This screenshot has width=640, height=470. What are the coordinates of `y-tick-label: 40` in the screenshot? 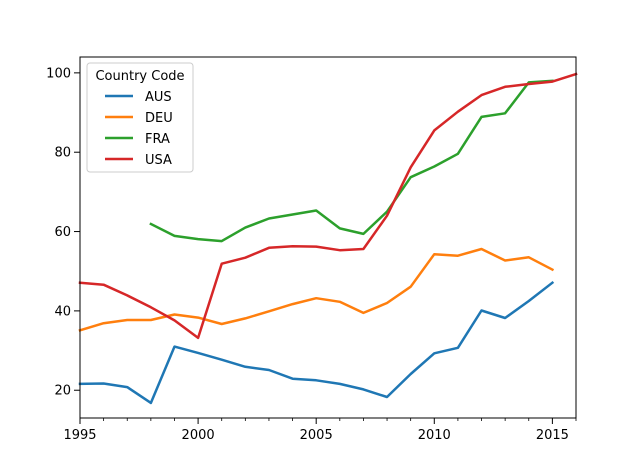 It's located at (62, 311).